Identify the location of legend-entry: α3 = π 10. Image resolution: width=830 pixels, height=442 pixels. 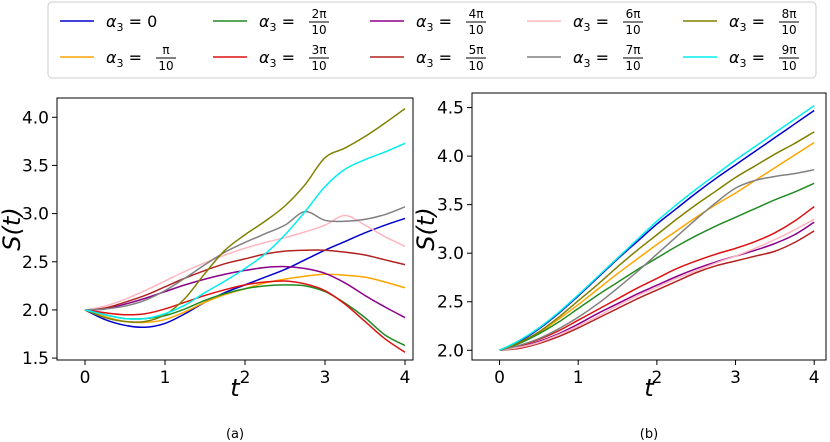
(118, 58).